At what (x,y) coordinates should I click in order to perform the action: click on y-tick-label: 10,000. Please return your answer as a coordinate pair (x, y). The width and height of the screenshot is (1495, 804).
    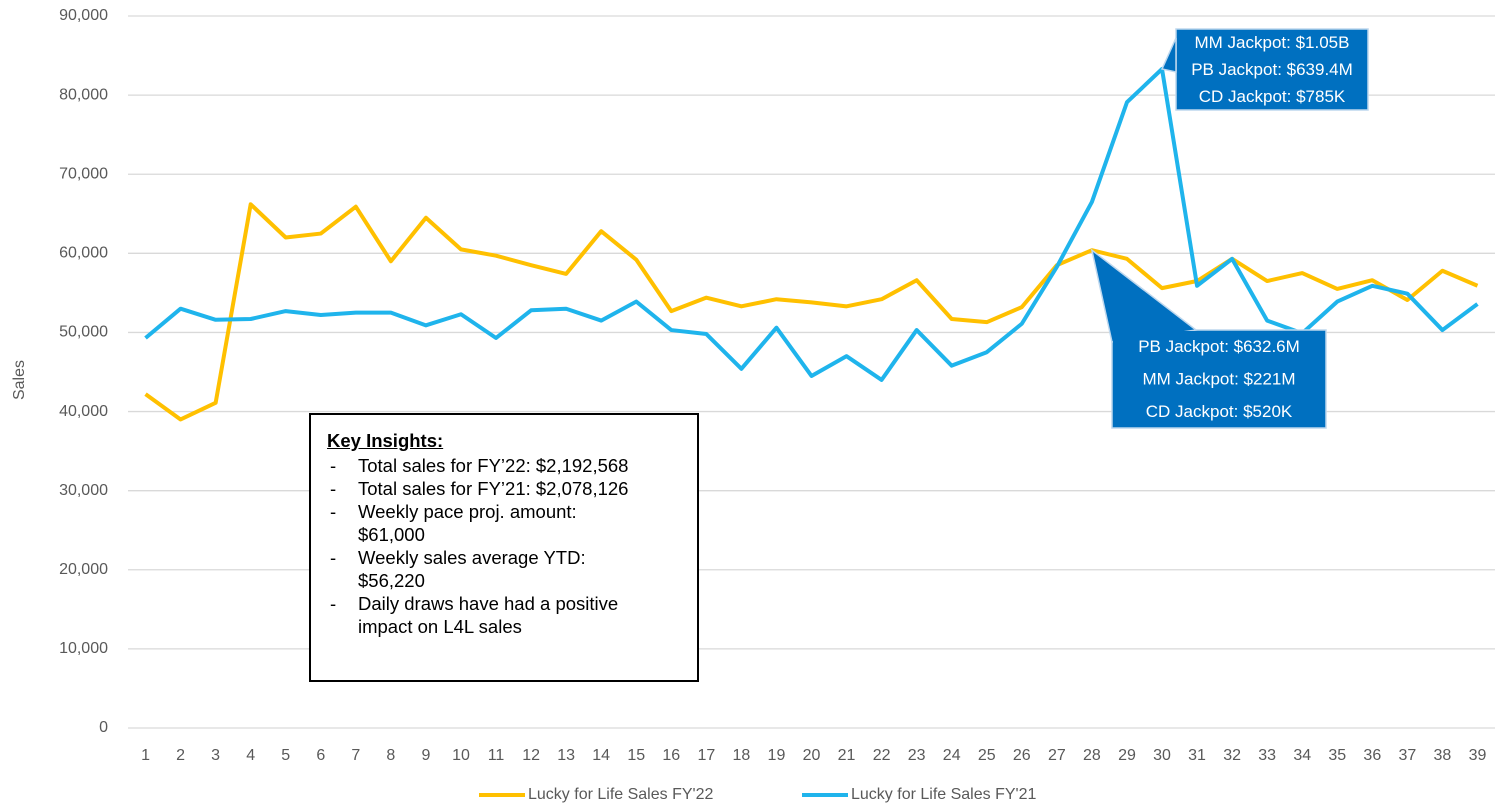
    Looking at the image, I should click on (83, 648).